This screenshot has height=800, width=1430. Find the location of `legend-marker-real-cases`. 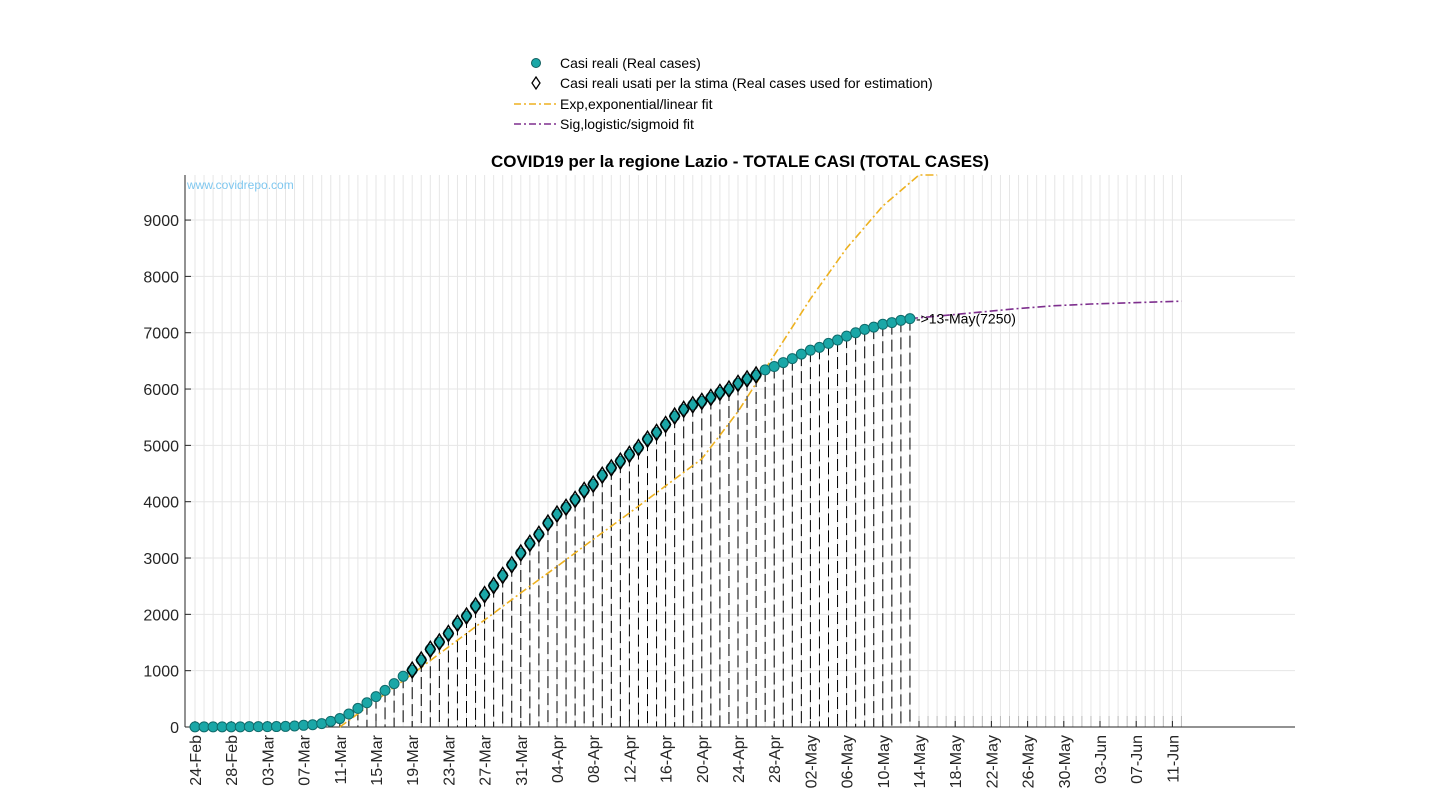

legend-marker-real-cases is located at coordinates (536, 63).